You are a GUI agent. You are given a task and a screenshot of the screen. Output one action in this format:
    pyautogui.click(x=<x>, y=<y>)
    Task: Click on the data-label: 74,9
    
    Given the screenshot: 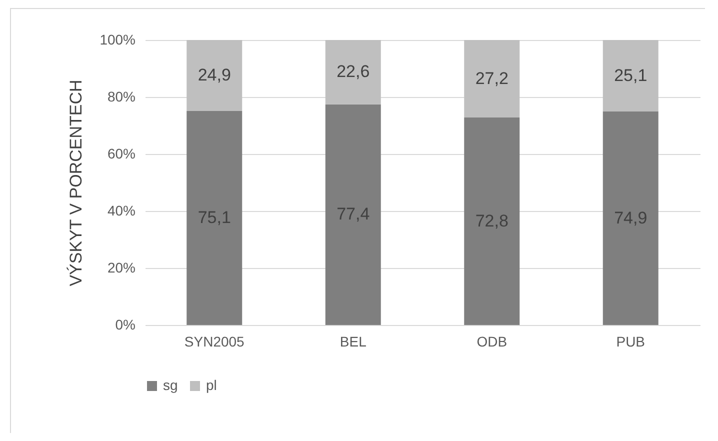 What is the action you would take?
    pyautogui.click(x=631, y=218)
    